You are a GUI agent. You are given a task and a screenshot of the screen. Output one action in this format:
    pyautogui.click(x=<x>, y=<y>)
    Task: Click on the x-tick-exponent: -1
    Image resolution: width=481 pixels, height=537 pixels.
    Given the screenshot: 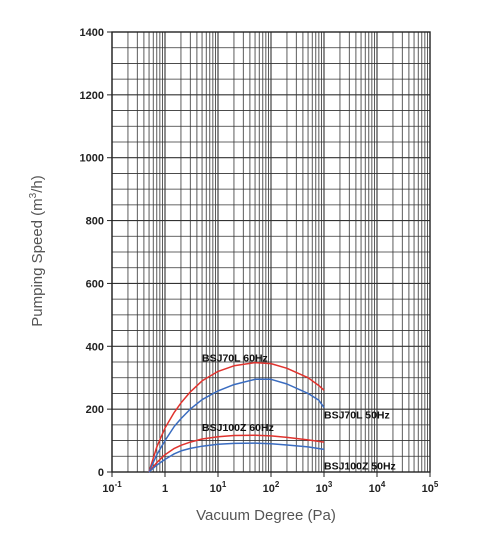 What is the action you would take?
    pyautogui.click(x=119, y=484)
    